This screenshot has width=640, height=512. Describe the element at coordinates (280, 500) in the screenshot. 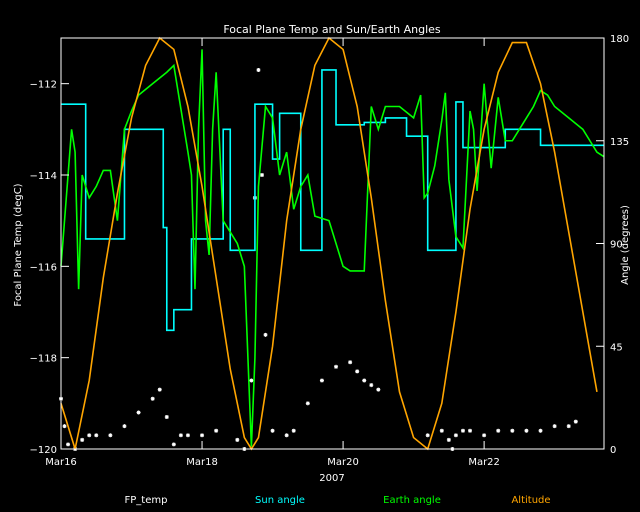

I see `legend-item-sun-angle: Sun angle` at that location.